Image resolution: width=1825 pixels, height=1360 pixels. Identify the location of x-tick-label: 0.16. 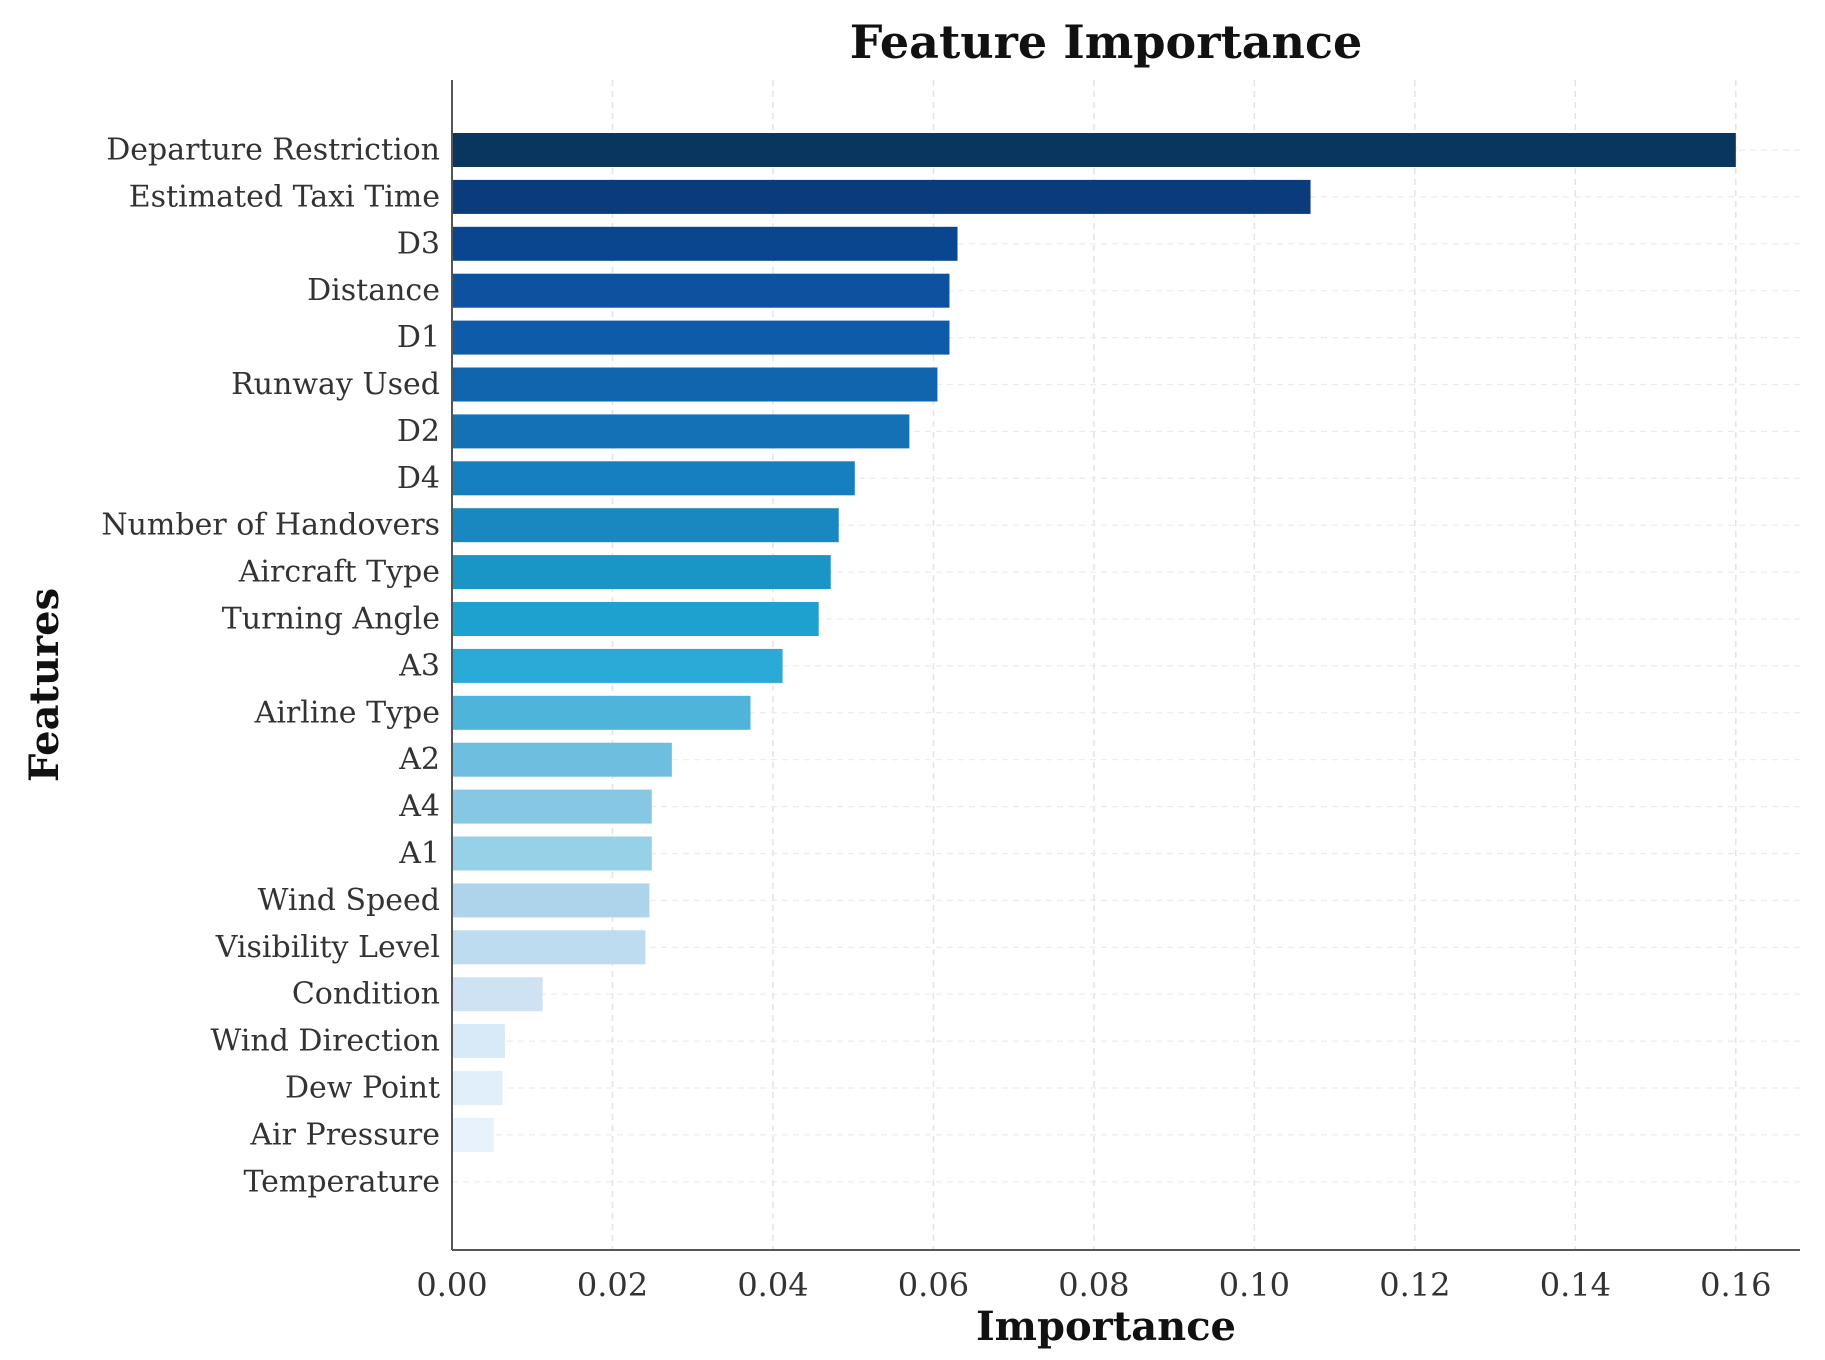
(1735, 1285).